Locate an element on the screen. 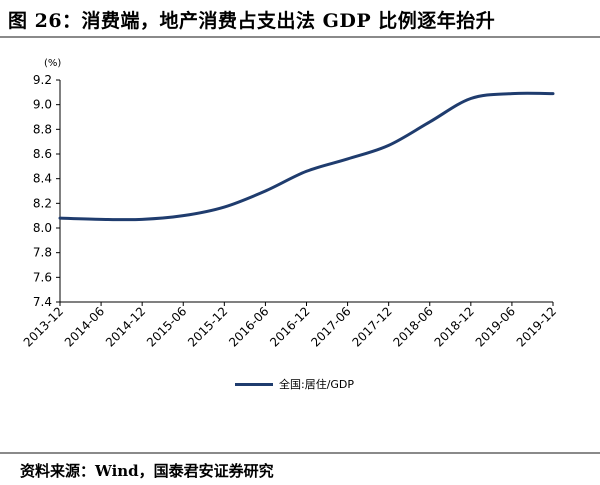 The image size is (600, 485). x-tick-label: 2019-06 is located at coordinates (495, 326).